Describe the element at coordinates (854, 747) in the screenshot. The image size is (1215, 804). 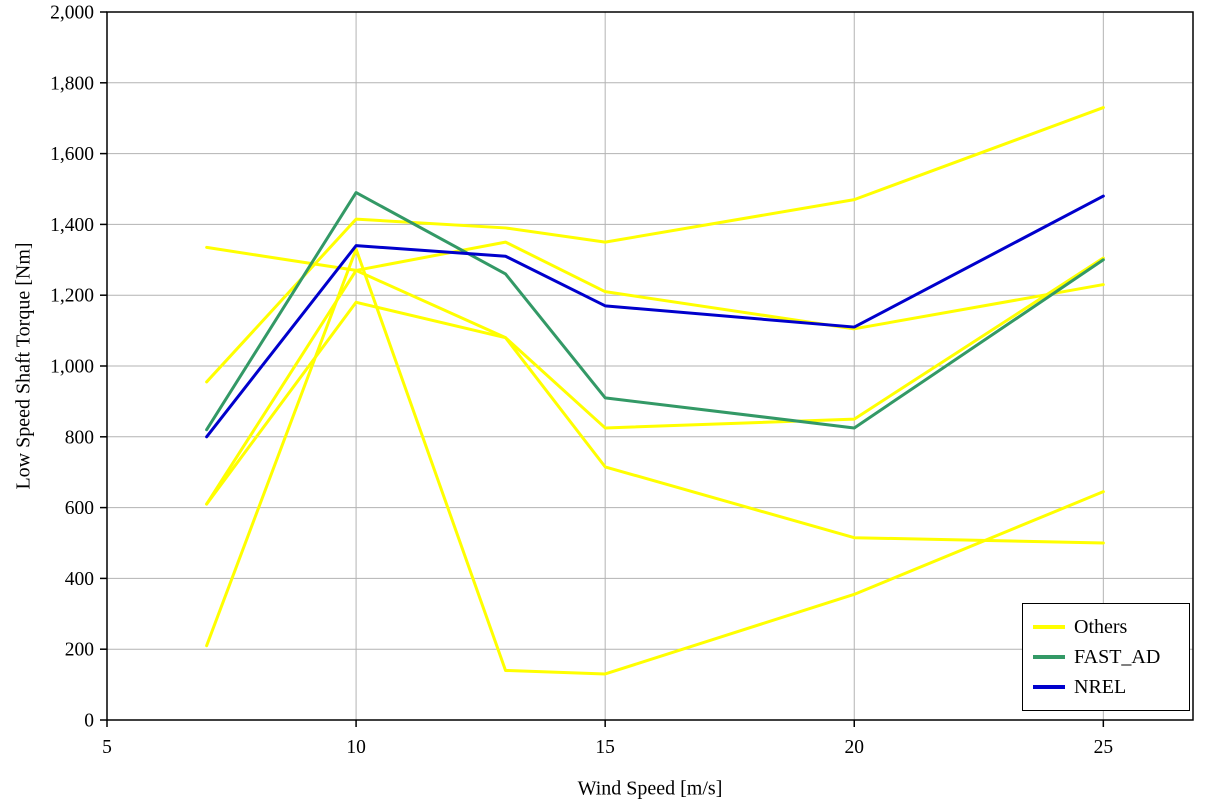
I see `x-tick-label: 20` at that location.